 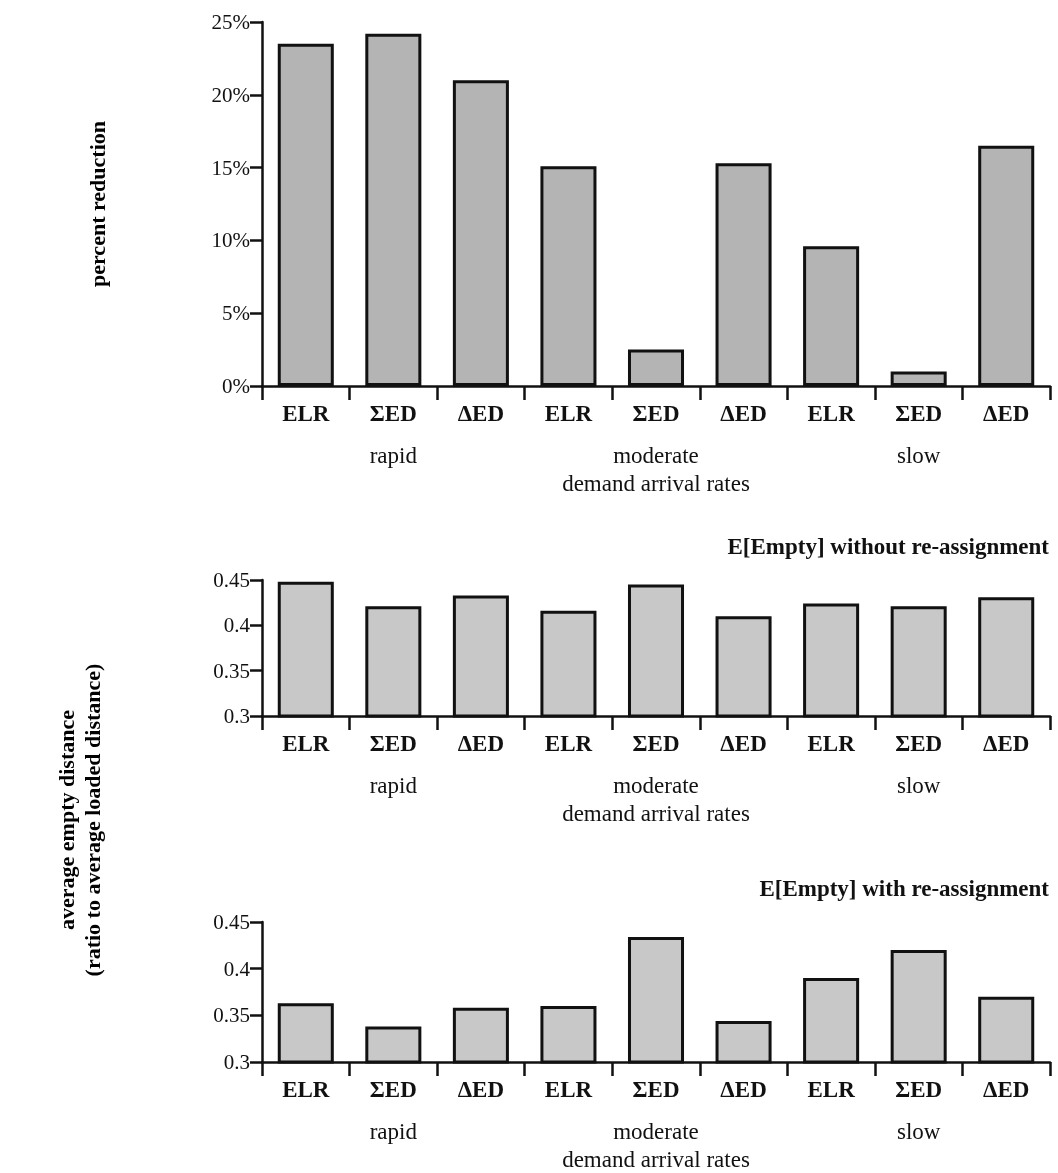 I want to click on y-tick-label: 20%, so click(x=230, y=94).